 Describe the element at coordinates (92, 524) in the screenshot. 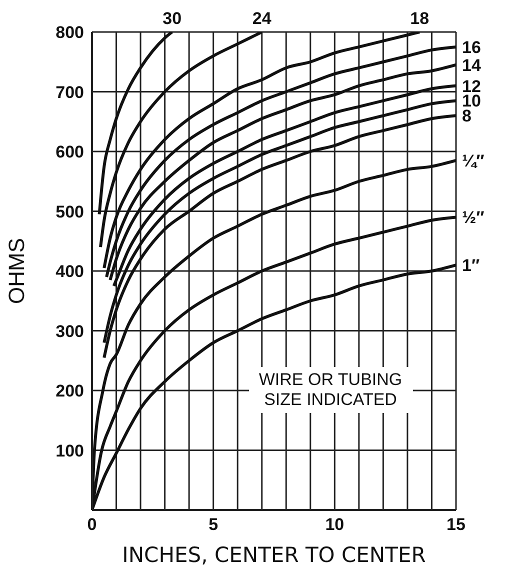

I see `x-tick-label: 0` at that location.